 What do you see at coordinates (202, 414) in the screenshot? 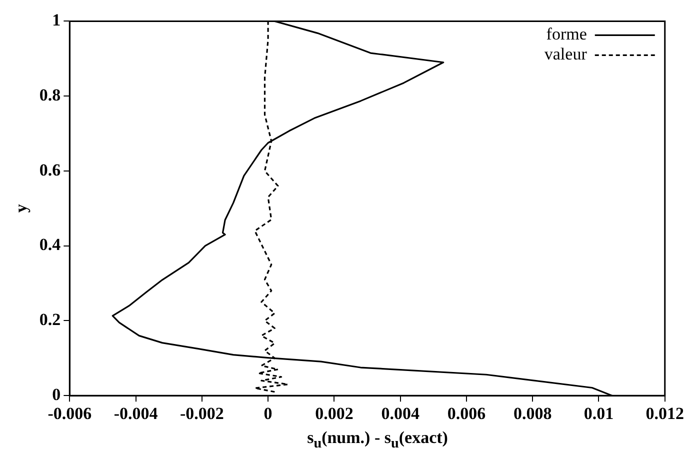
I see `x-tick-label: -0.002` at bounding box center [202, 414].